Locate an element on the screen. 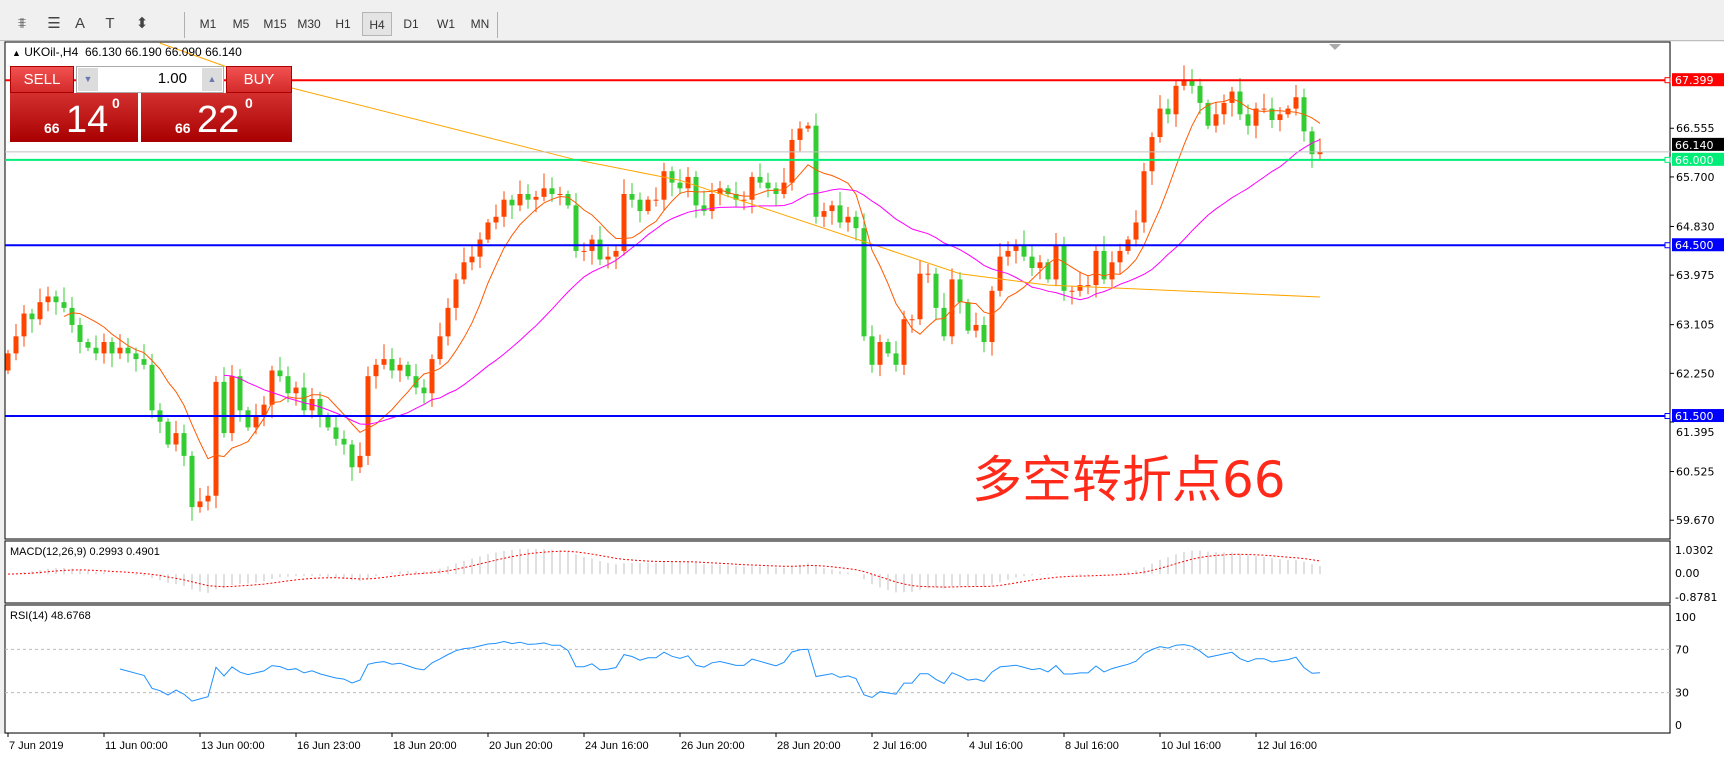 Image resolution: width=1724 pixels, height=759 pixels. chevron-up-icon: ▲ is located at coordinates (212, 79).